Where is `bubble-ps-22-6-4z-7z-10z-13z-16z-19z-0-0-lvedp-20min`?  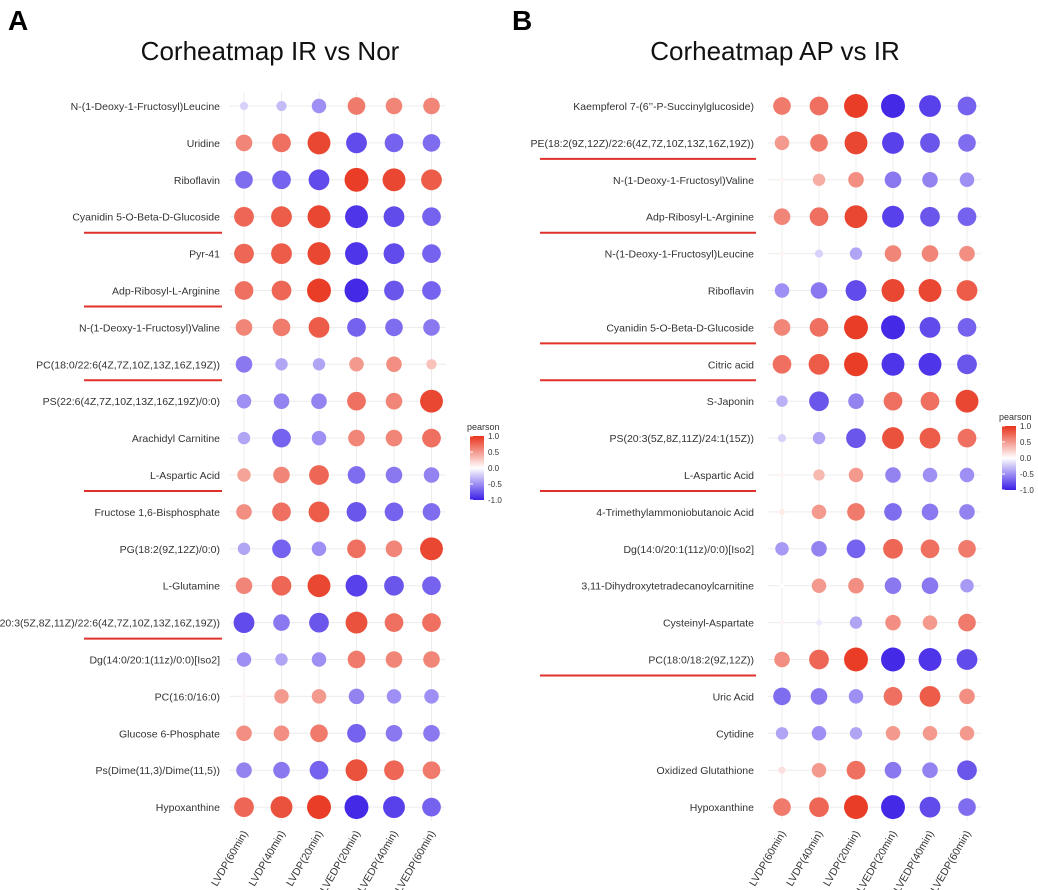 bubble-ps-22-6-4z-7z-10z-13z-16z-19z-0-0-lvedp-20min is located at coordinates (356, 401).